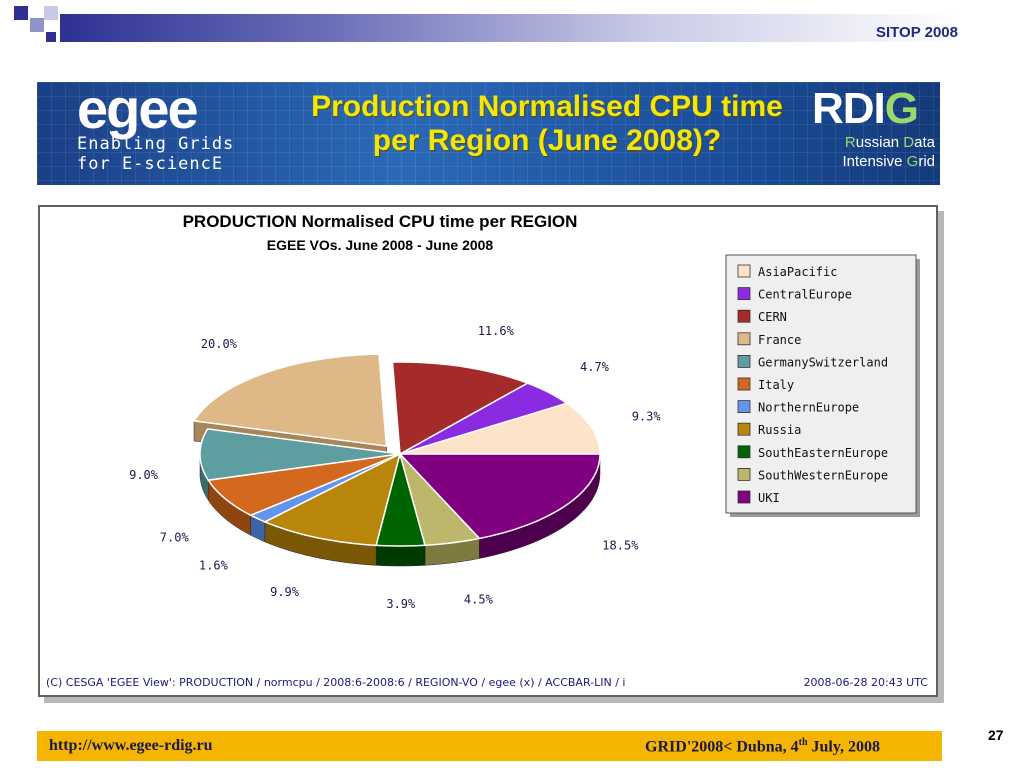 This screenshot has width=1024, height=768. What do you see at coordinates (285, 592) in the screenshot?
I see `data-label-Russia: 9.9%` at bounding box center [285, 592].